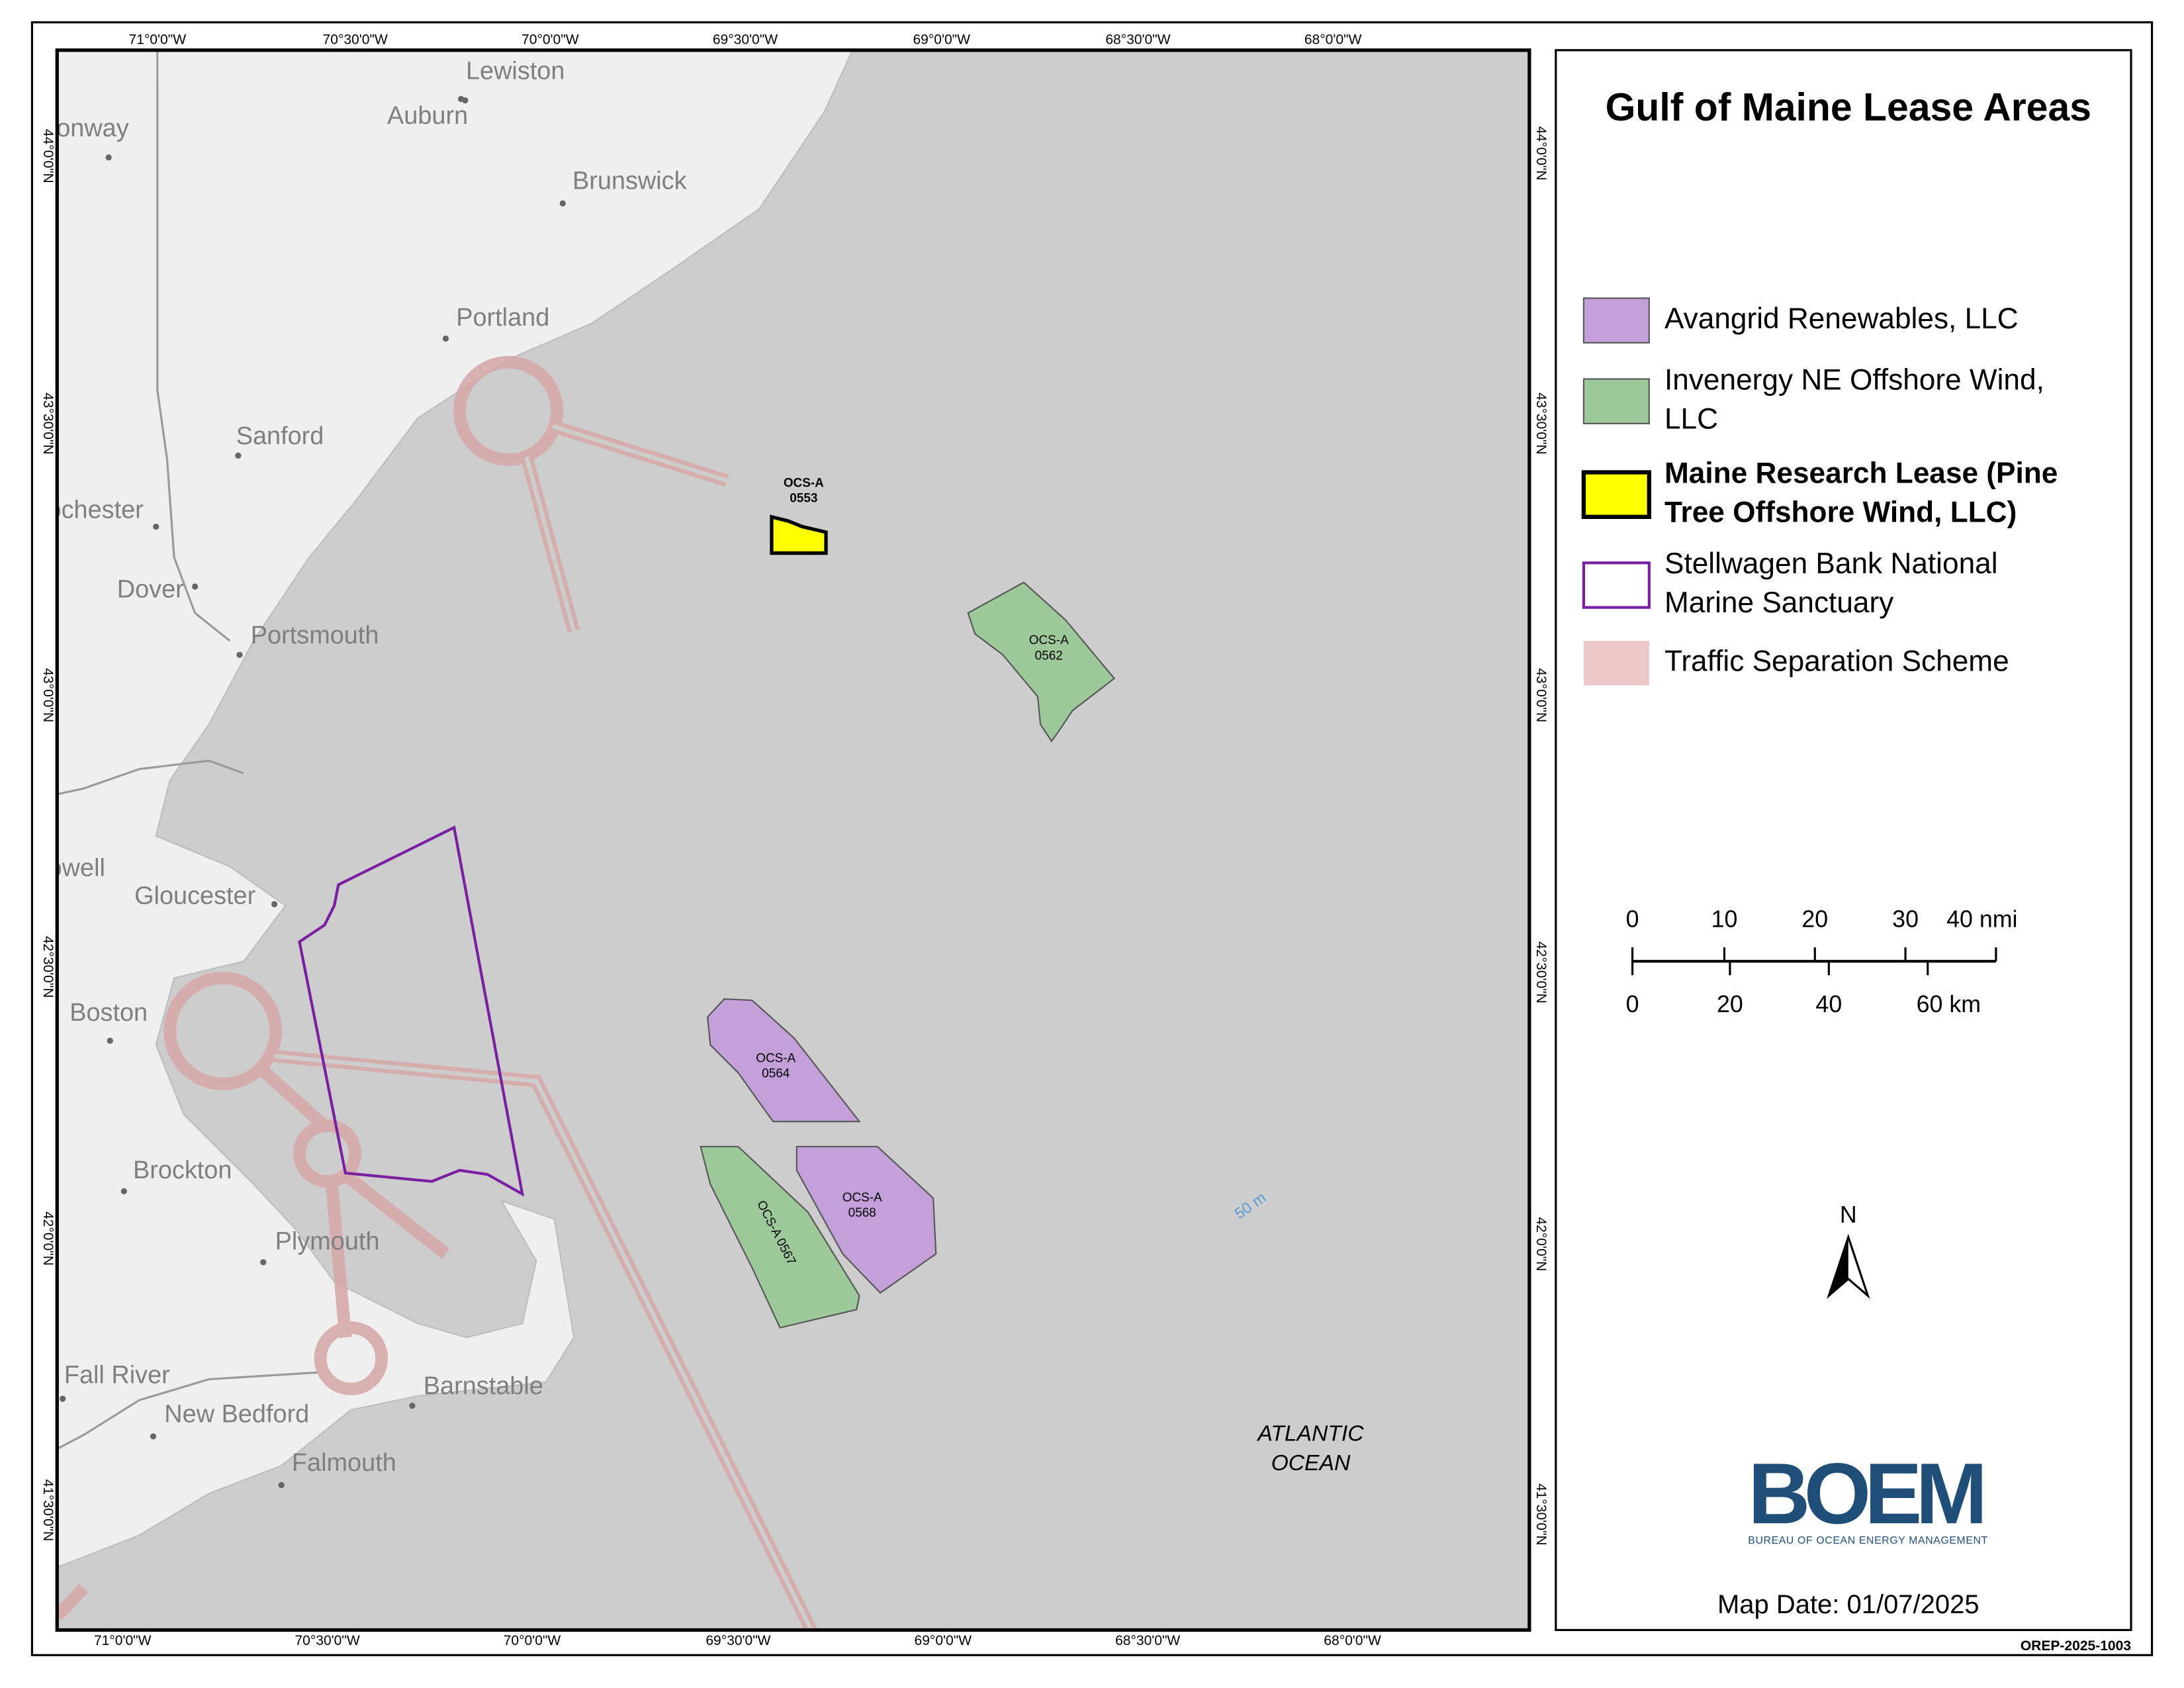  I want to click on place-label: Rochester, so click(87, 510).